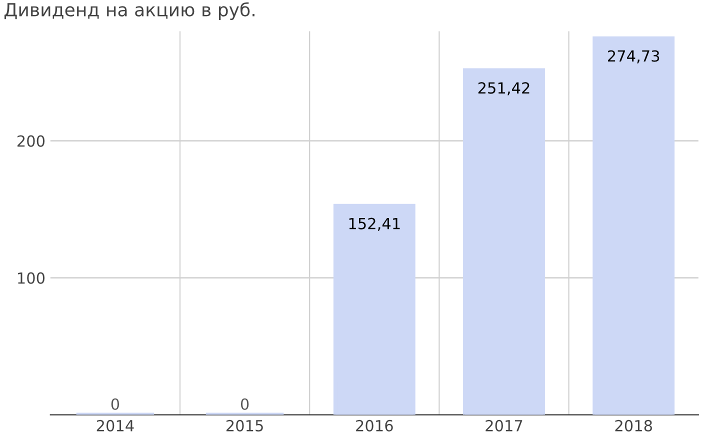  I want to click on x-tick-label: 2017, so click(504, 426).